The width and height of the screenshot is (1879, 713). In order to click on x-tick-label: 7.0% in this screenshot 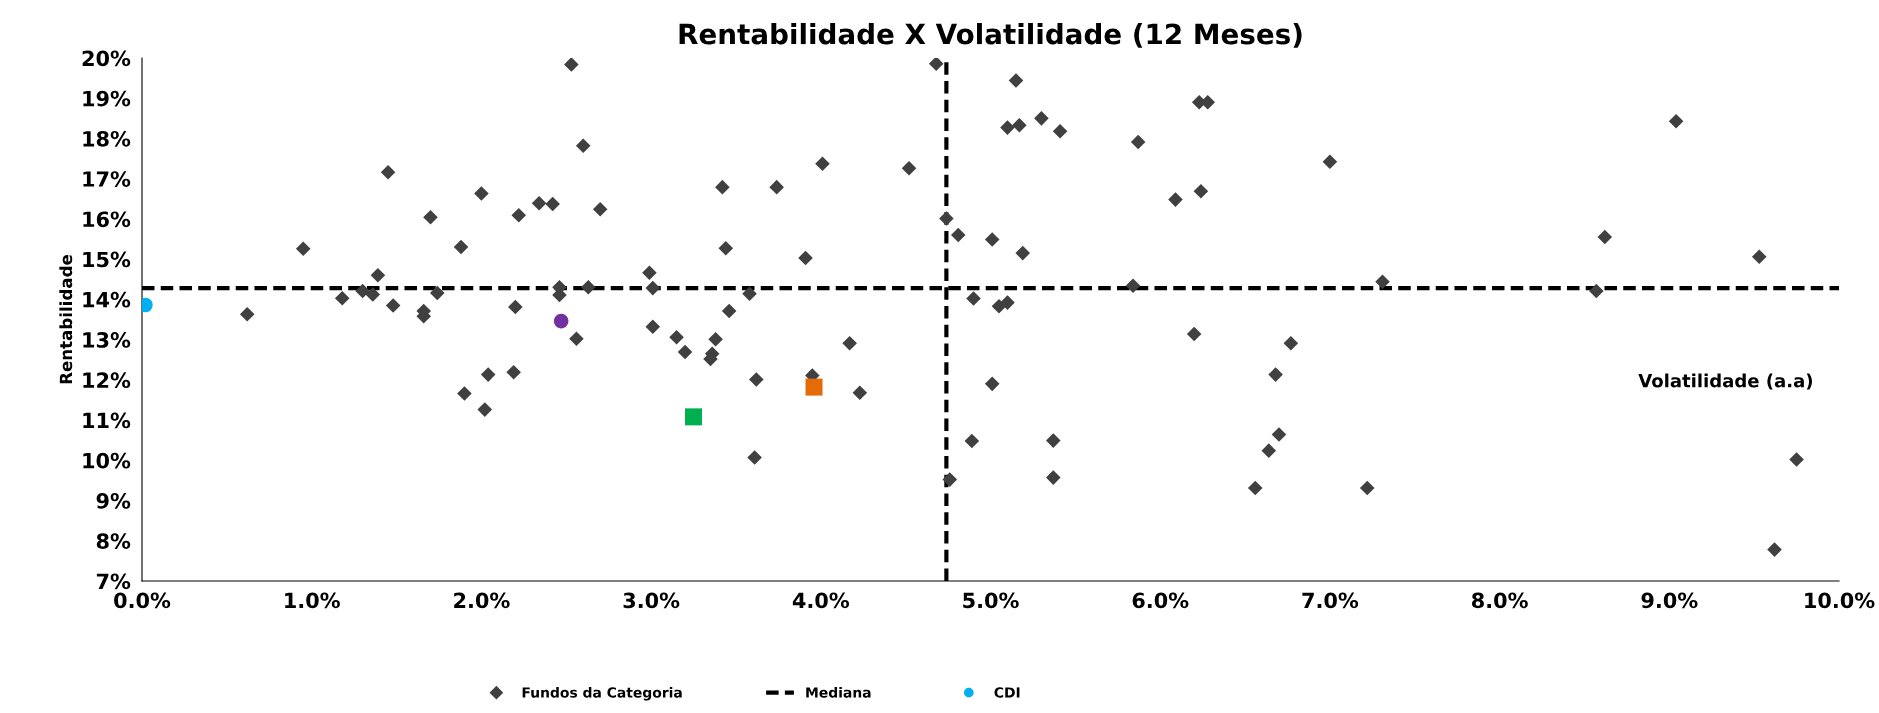, I will do `click(1330, 600)`.